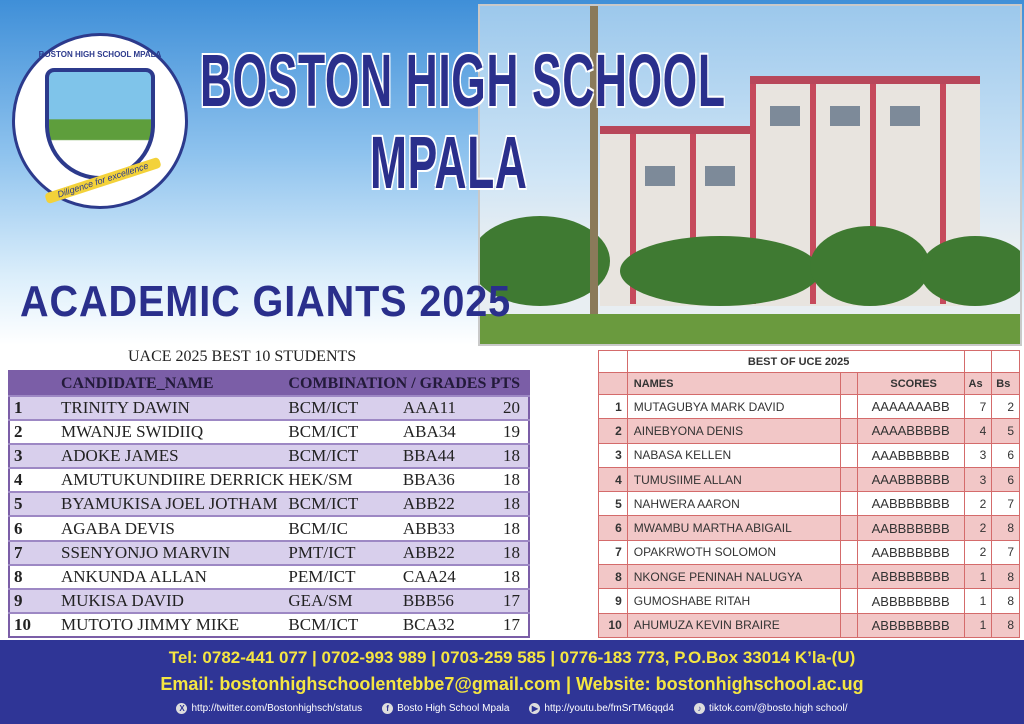 The image size is (1024, 724). I want to click on name-cell: AMUTUKUNDIIRE DERRICK, so click(175, 480).